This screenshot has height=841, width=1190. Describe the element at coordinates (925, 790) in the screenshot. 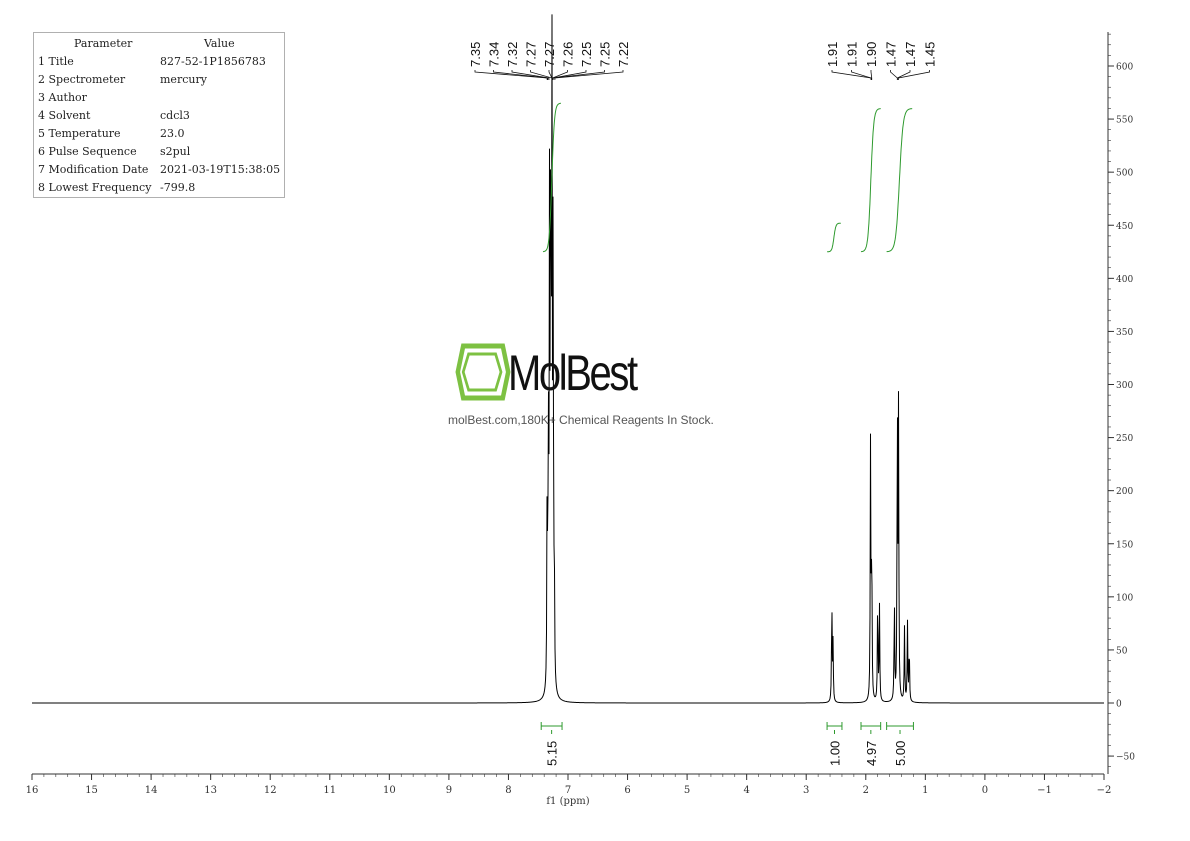

I see `x-tick-label: 1` at that location.